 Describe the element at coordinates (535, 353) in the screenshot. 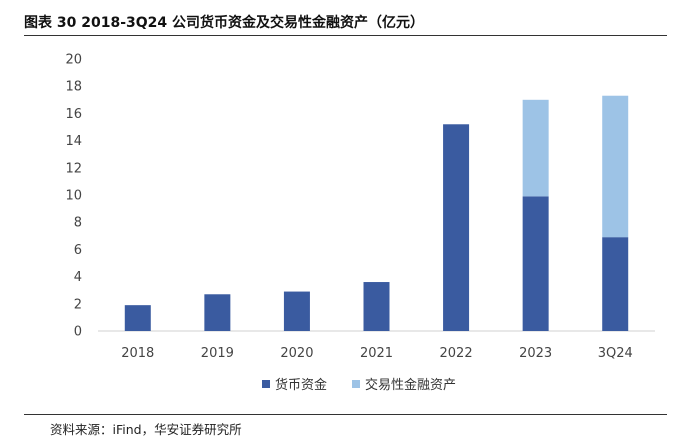

I see `x-tick-label: 2023` at that location.